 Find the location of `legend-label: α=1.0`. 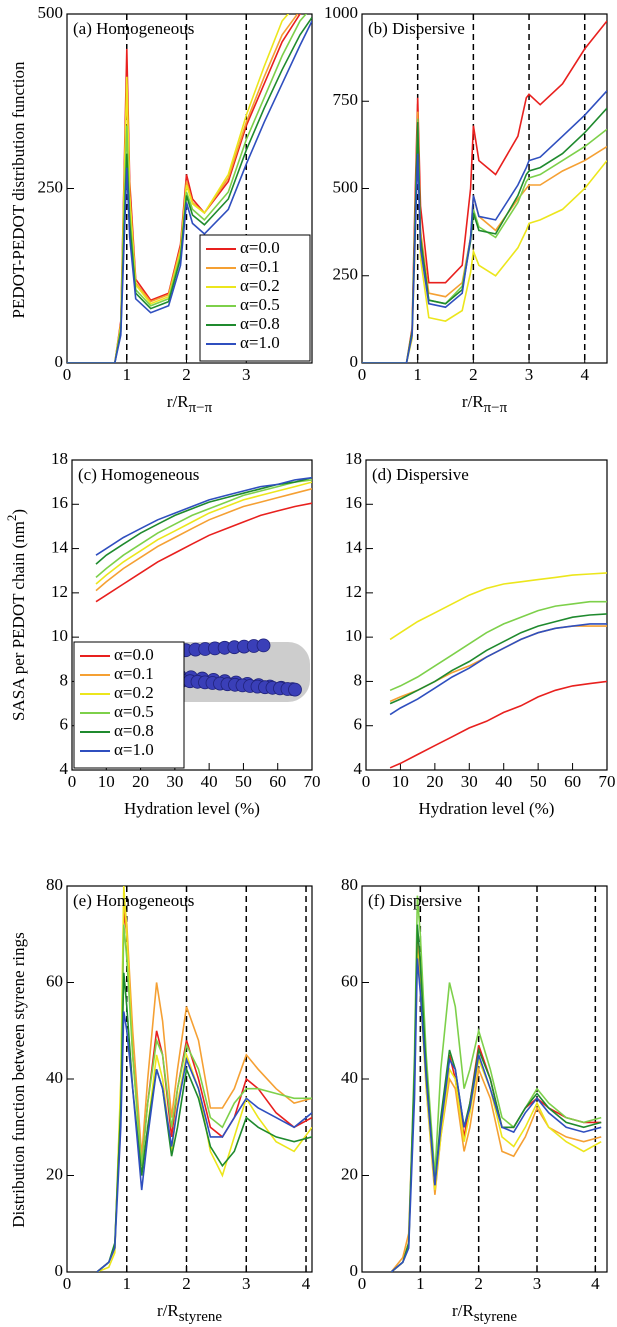

legend-label: α=1.0 is located at coordinates (260, 342).